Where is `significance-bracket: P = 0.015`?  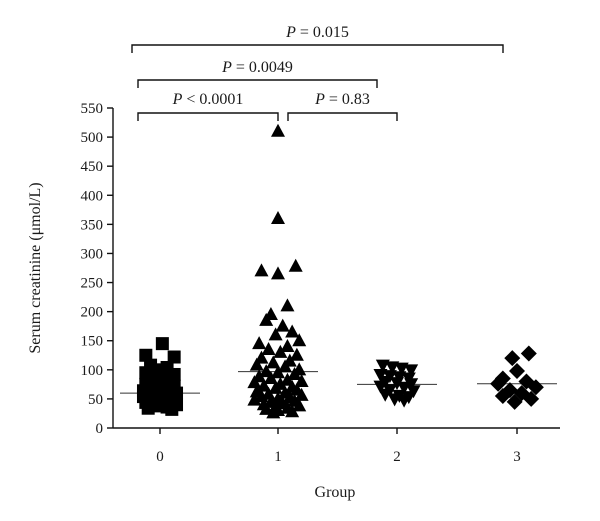
significance-bracket: P = 0.015 is located at coordinates (317, 38).